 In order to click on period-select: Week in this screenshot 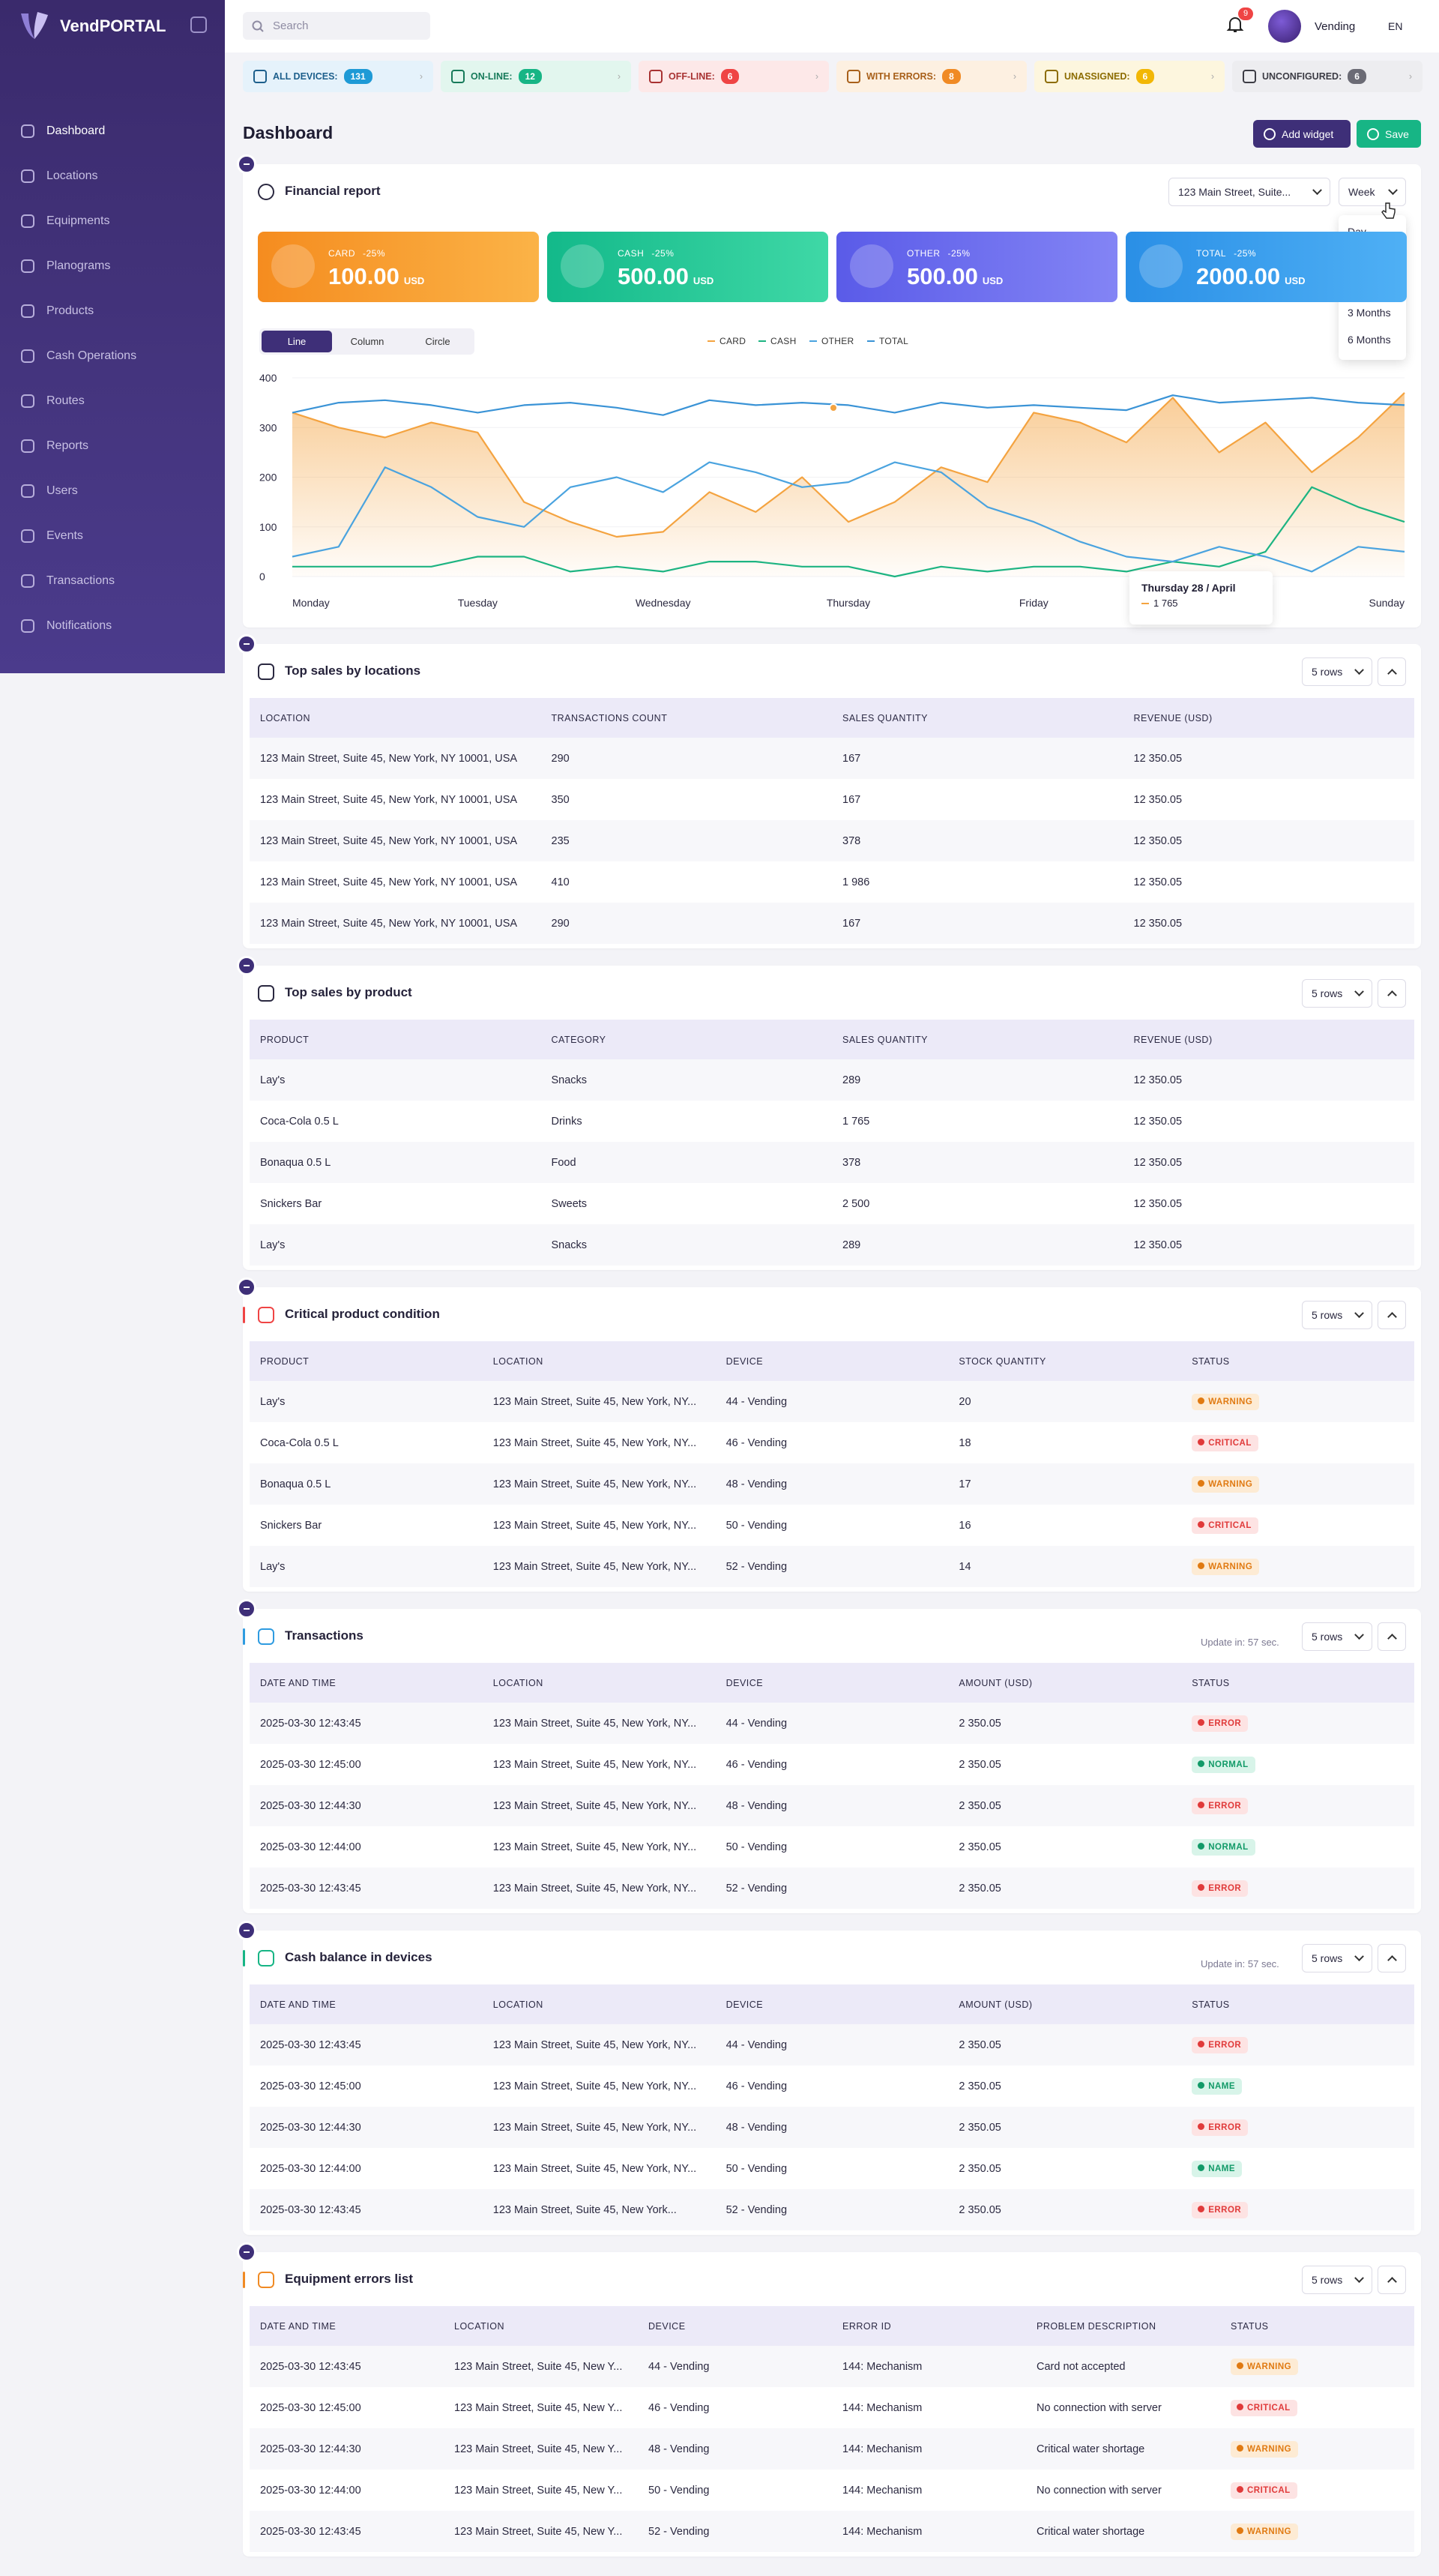, I will do `click(1372, 192)`.